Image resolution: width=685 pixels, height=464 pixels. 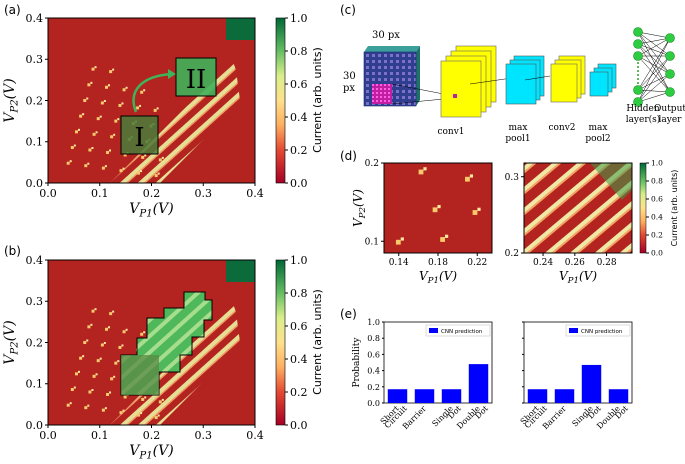 What do you see at coordinates (643, 119) in the screenshot?
I see `label-hidden-b: layer(s)` at bounding box center [643, 119].